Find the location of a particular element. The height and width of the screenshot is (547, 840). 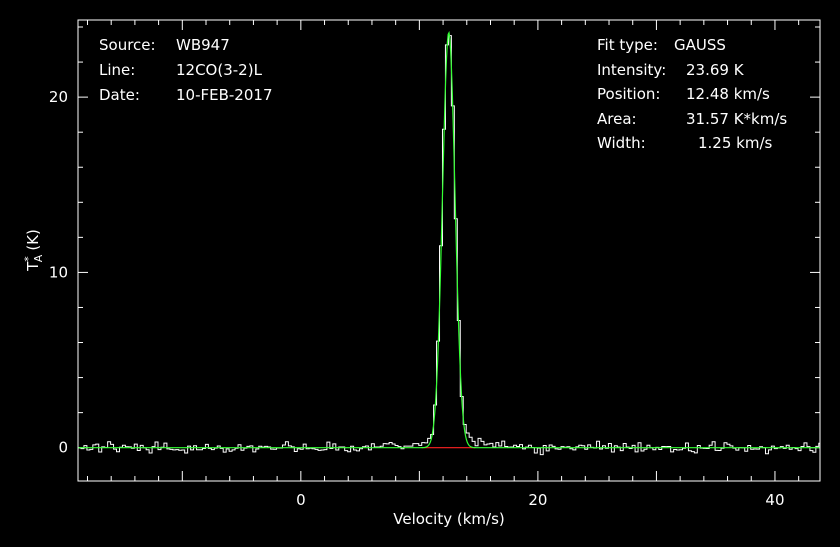

y-axis-label-unit: (K) is located at coordinates (33, 240).